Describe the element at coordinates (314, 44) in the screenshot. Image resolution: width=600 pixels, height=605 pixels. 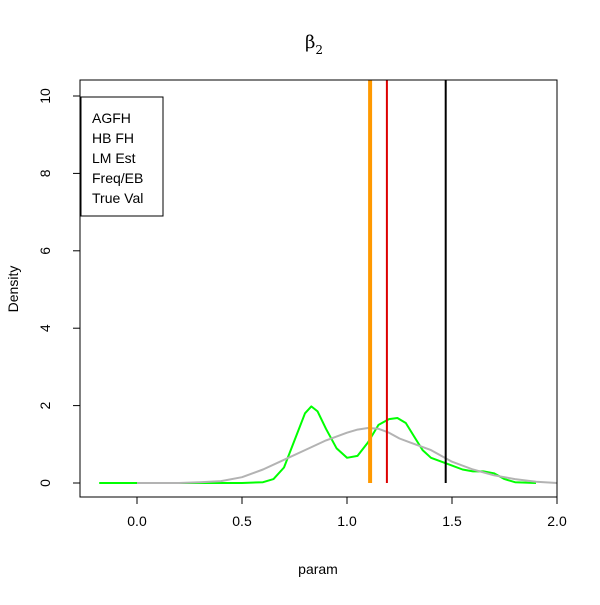
I see `chart-title: β2` at that location.